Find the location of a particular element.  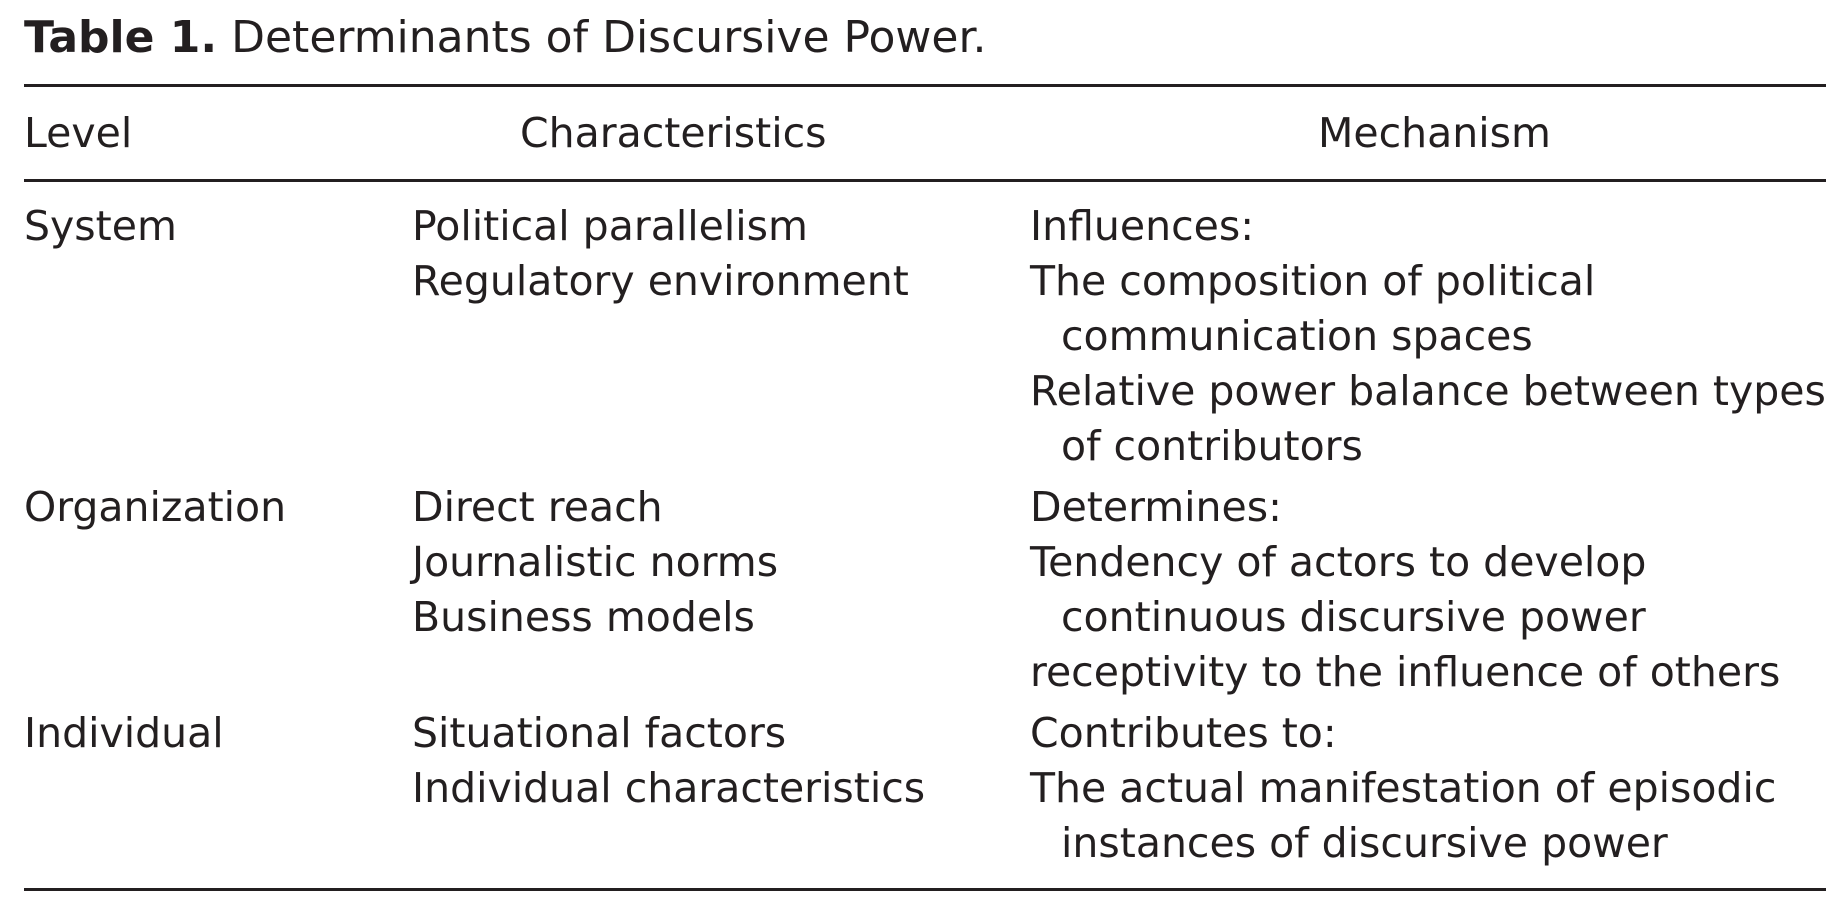

characteristic-item: Individual characteristics is located at coordinates (669, 788).